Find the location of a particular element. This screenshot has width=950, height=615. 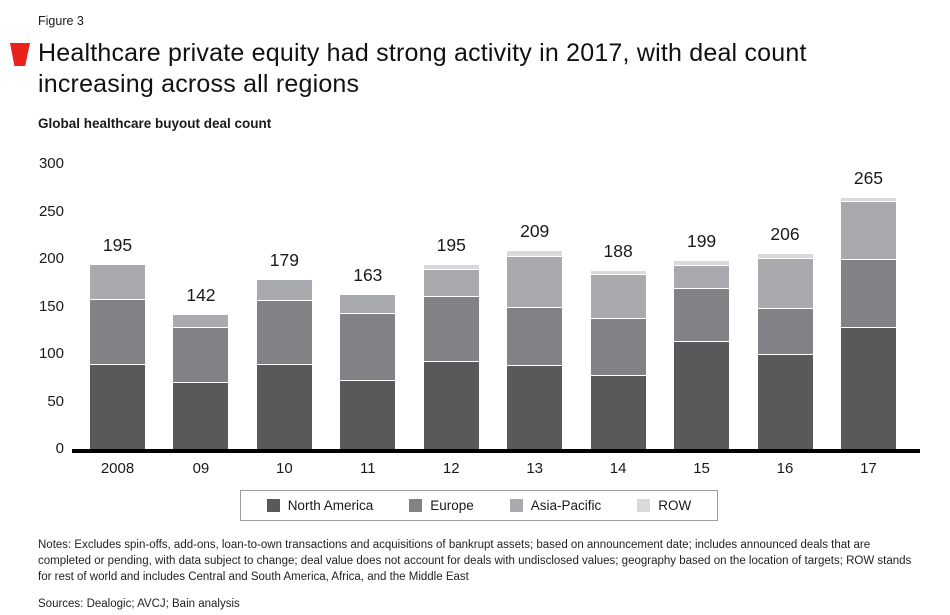

legend-item-row: ROW is located at coordinates (664, 505).